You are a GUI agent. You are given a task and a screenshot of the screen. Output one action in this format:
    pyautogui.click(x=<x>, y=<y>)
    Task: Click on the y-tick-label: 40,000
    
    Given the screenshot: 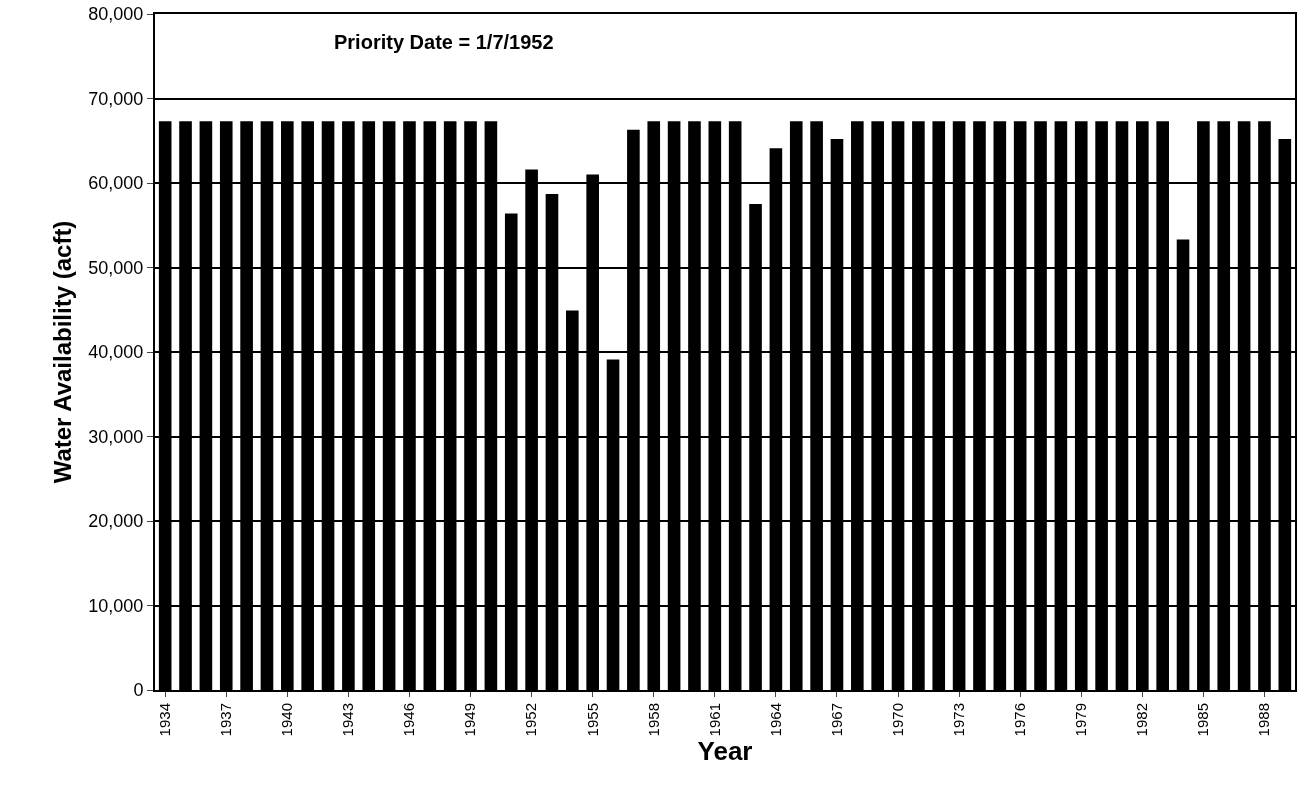 What is the action you would take?
    pyautogui.click(x=116, y=352)
    